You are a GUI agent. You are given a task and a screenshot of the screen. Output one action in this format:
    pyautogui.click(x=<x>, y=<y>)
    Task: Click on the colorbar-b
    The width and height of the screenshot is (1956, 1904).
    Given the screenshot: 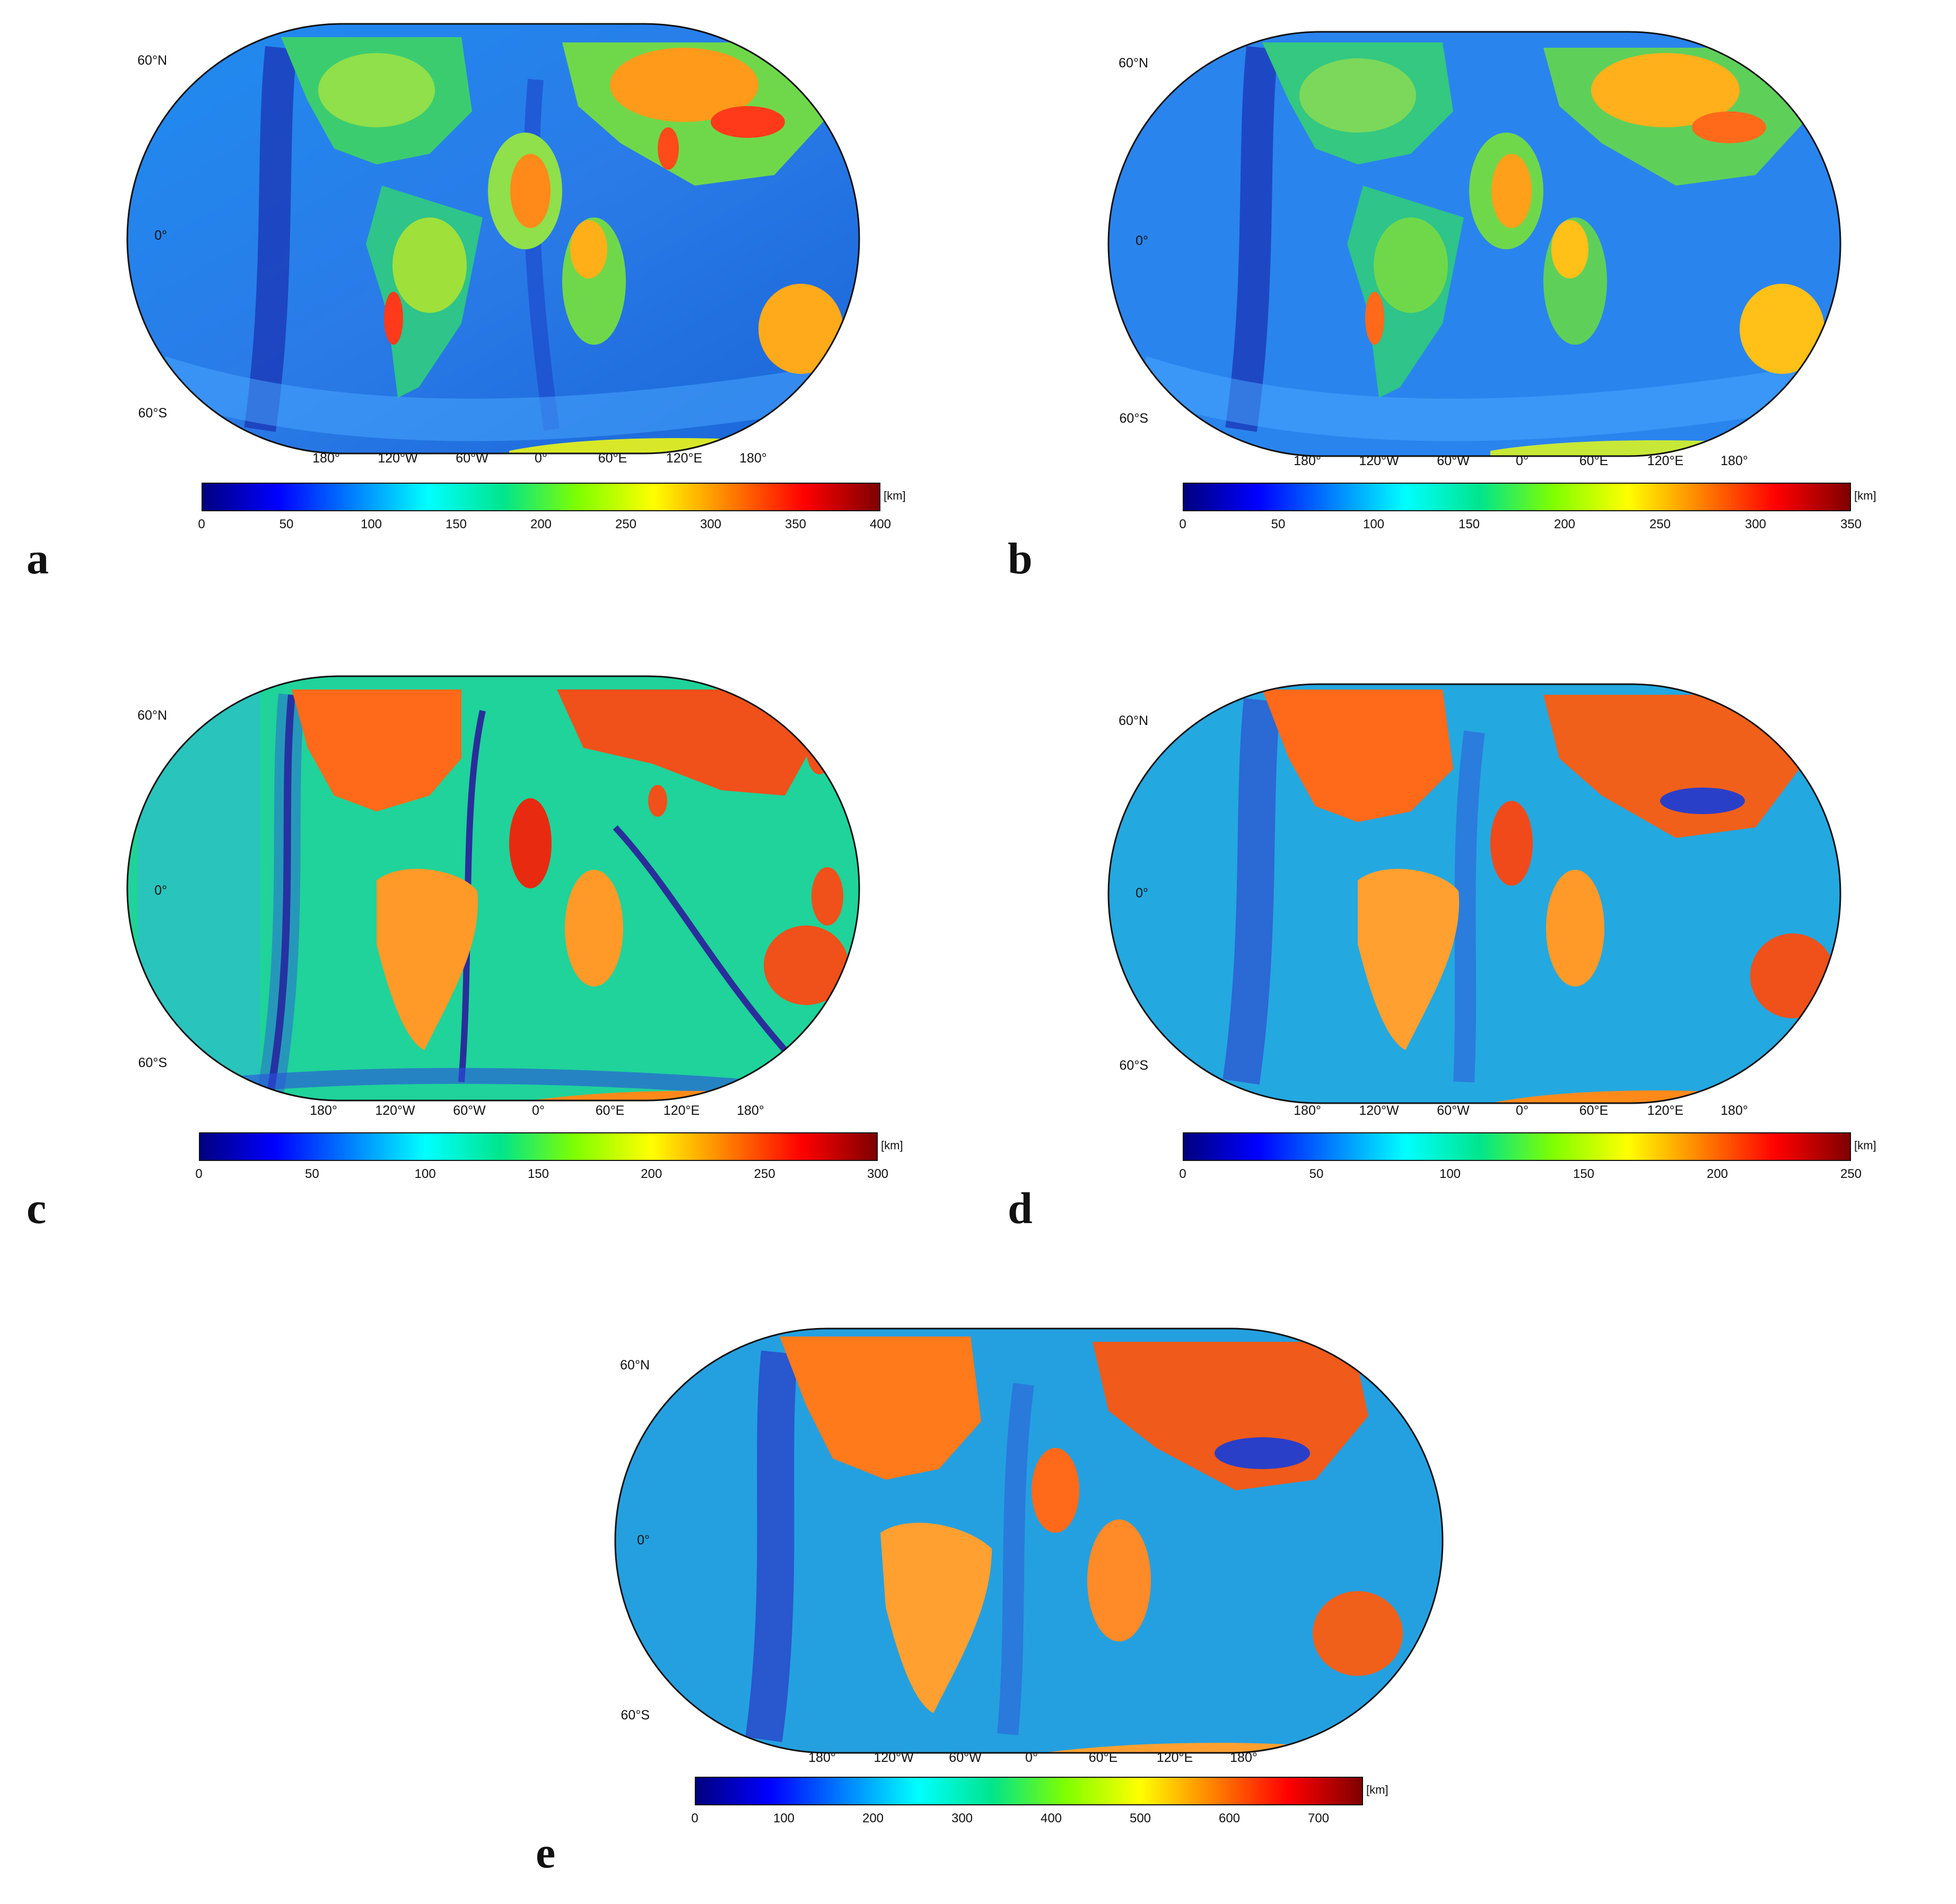 What is the action you would take?
    pyautogui.click(x=1517, y=497)
    